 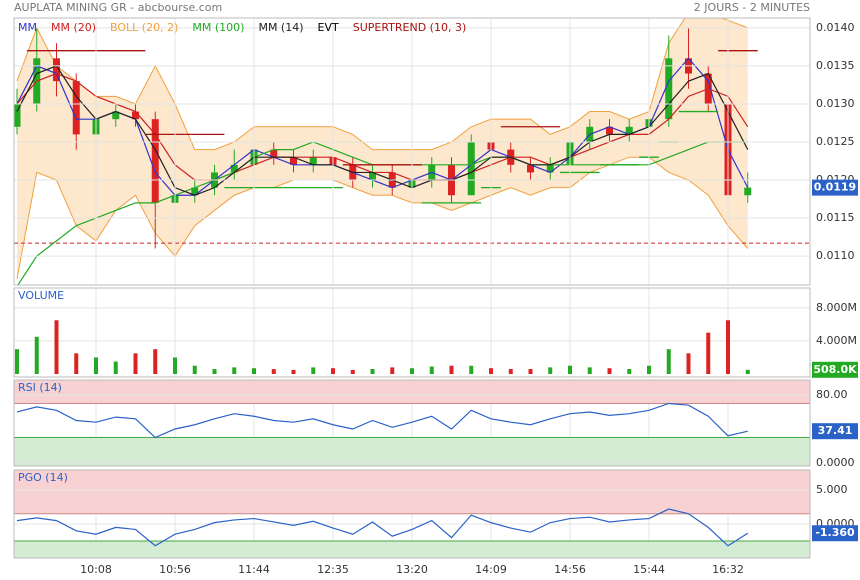 What do you see at coordinates (836, 307) in the screenshot?
I see `y-tick-label: 8.000M` at bounding box center [836, 307].